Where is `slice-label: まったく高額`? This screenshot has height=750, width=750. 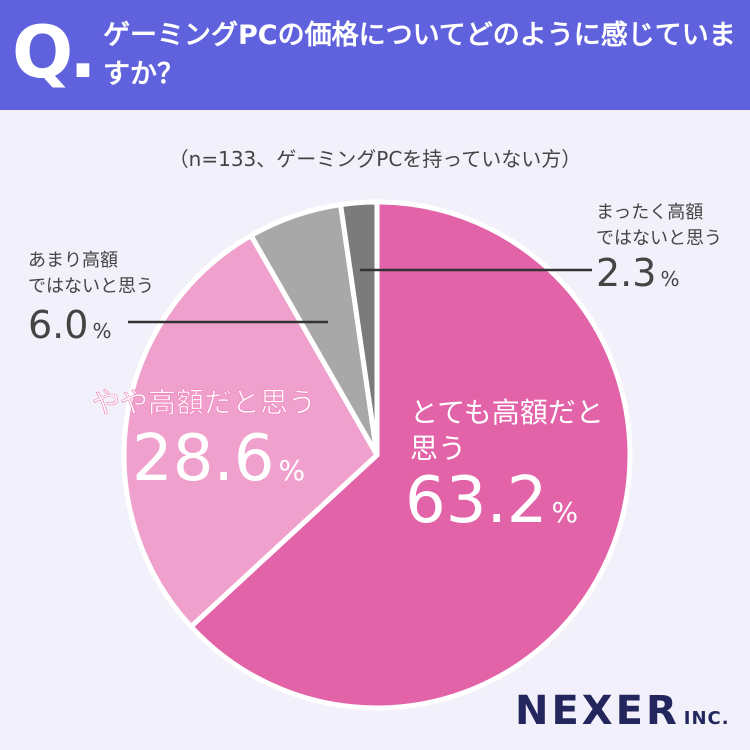 slice-label: まったく高額 is located at coordinates (649, 212).